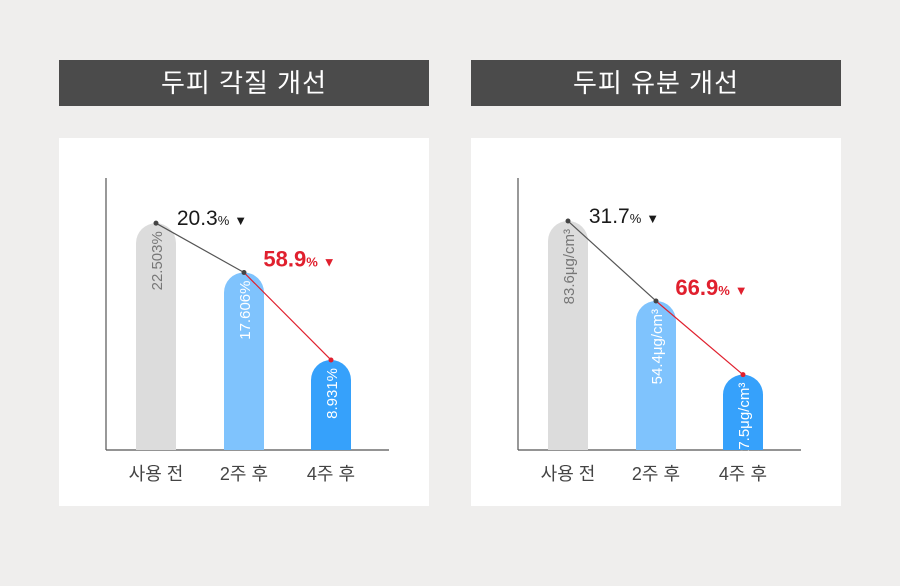 This screenshot has width=900, height=586. Describe the element at coordinates (609, 216) in the screenshot. I see `change-value: 31.7` at that location.